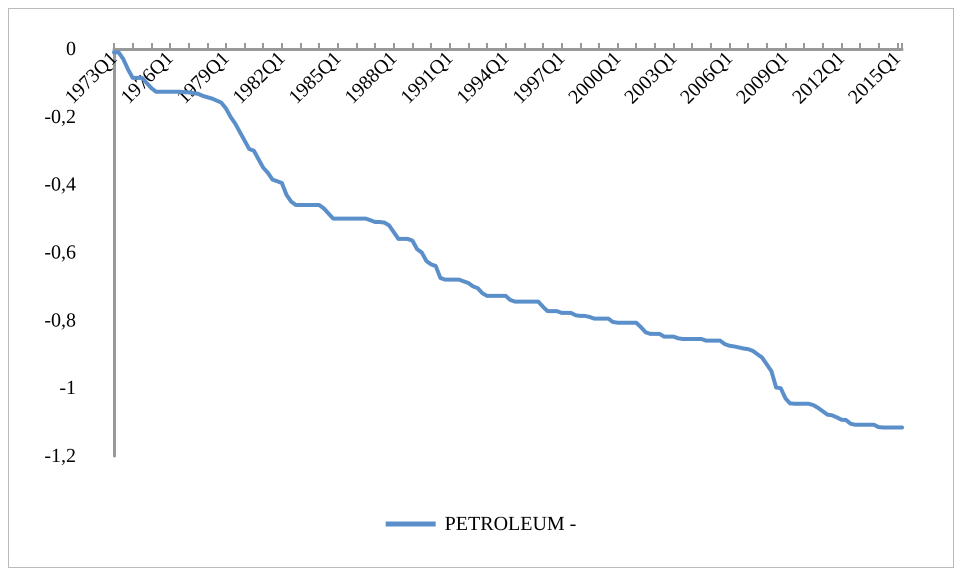 The width and height of the screenshot is (964, 578). Describe the element at coordinates (510, 524) in the screenshot. I see `legend-label: PETROLEUM -` at that location.